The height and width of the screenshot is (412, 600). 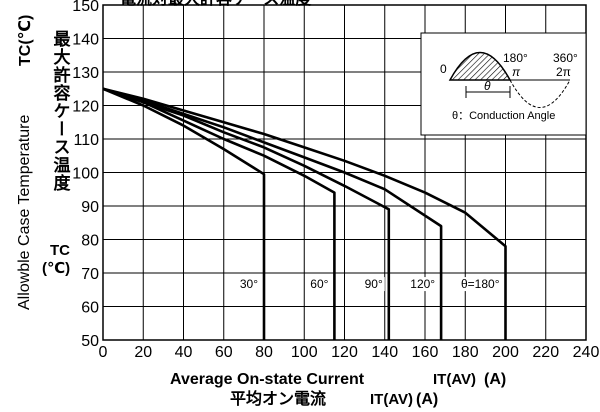 I want to click on inset-caption: θ：Conduction Angle, so click(x=503, y=116).